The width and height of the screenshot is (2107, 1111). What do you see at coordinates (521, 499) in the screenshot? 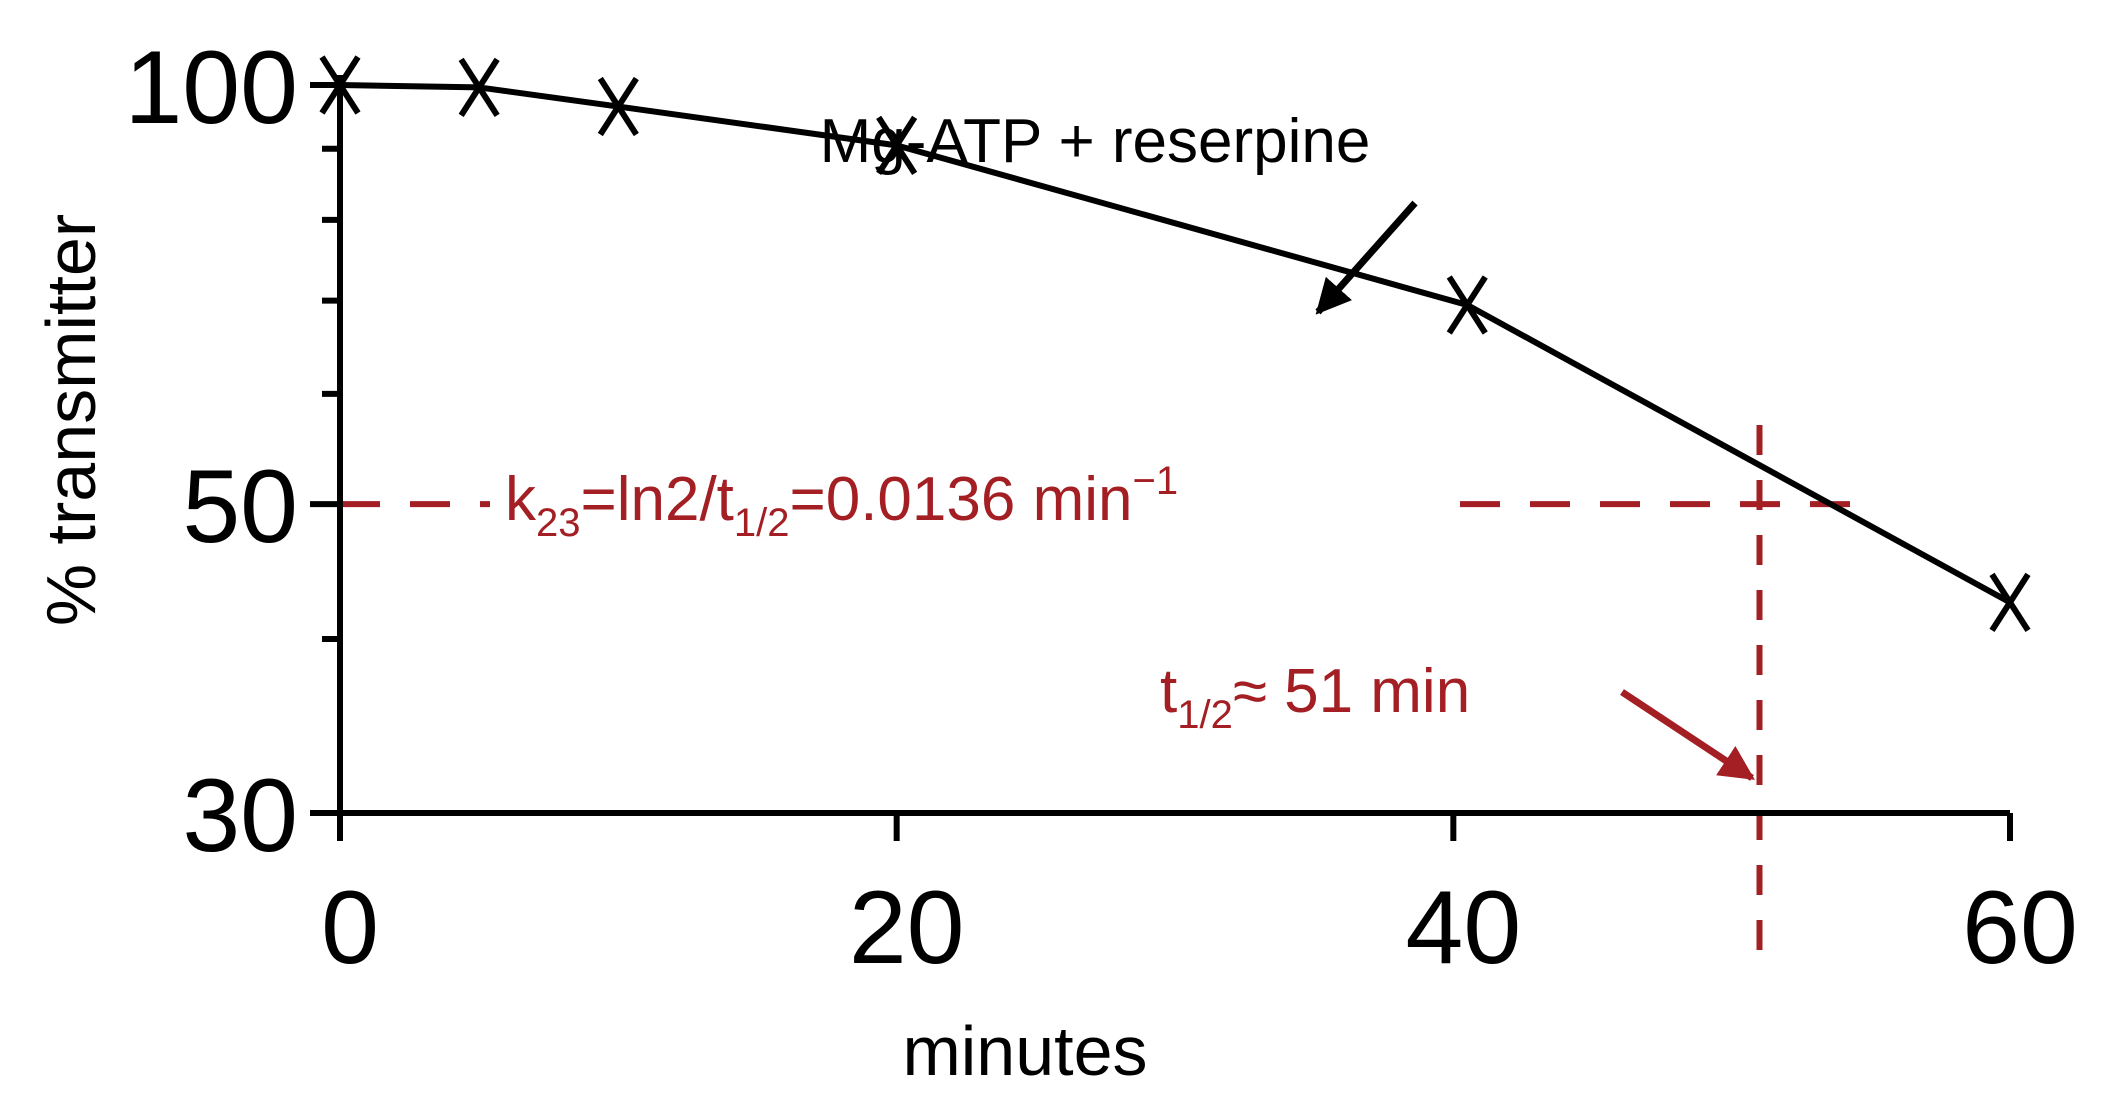
I see `rate-k: k` at bounding box center [521, 499].